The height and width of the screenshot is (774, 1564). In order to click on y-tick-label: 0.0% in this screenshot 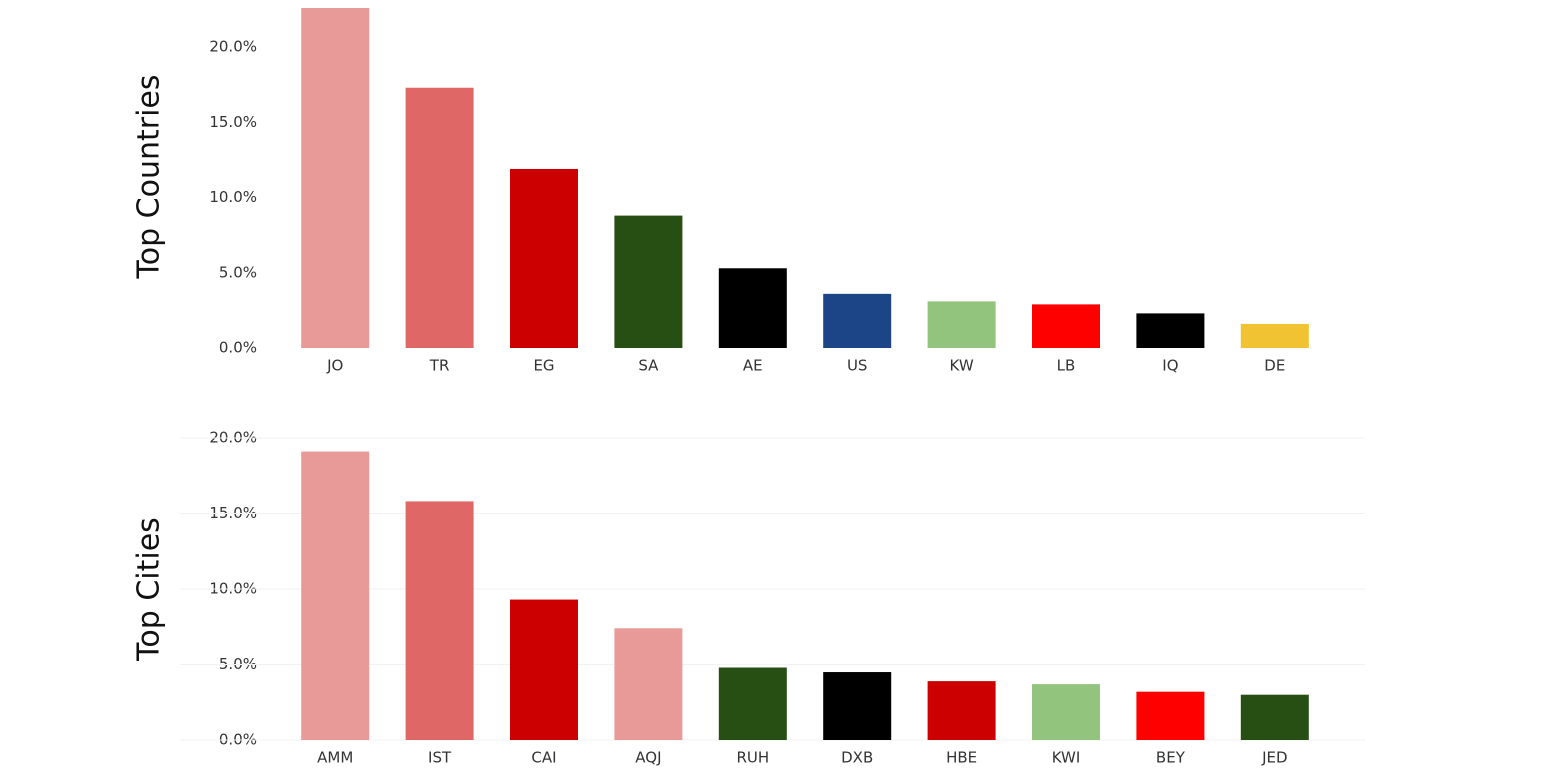, I will do `click(238, 348)`.